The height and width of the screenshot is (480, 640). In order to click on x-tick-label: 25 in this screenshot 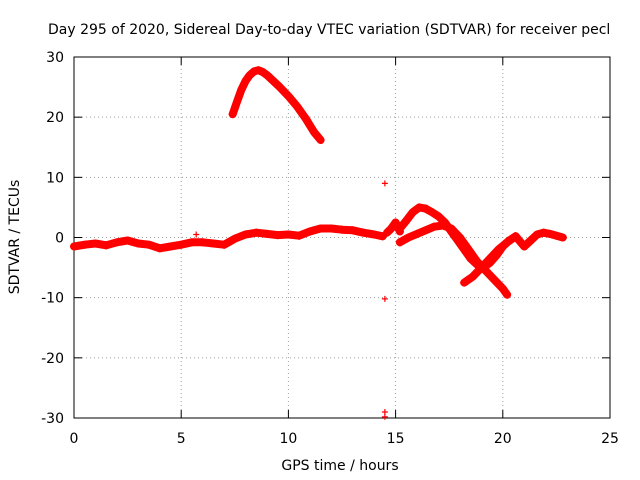, I will do `click(610, 439)`.